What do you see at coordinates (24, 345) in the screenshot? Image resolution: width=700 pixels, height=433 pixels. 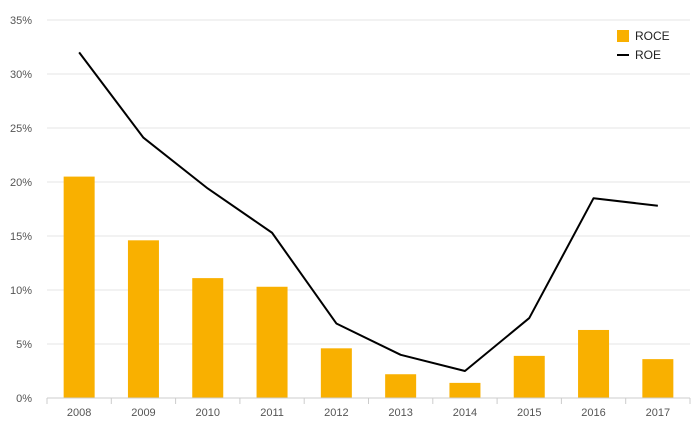 I see `y-tick-label: 5%` at bounding box center [24, 345].